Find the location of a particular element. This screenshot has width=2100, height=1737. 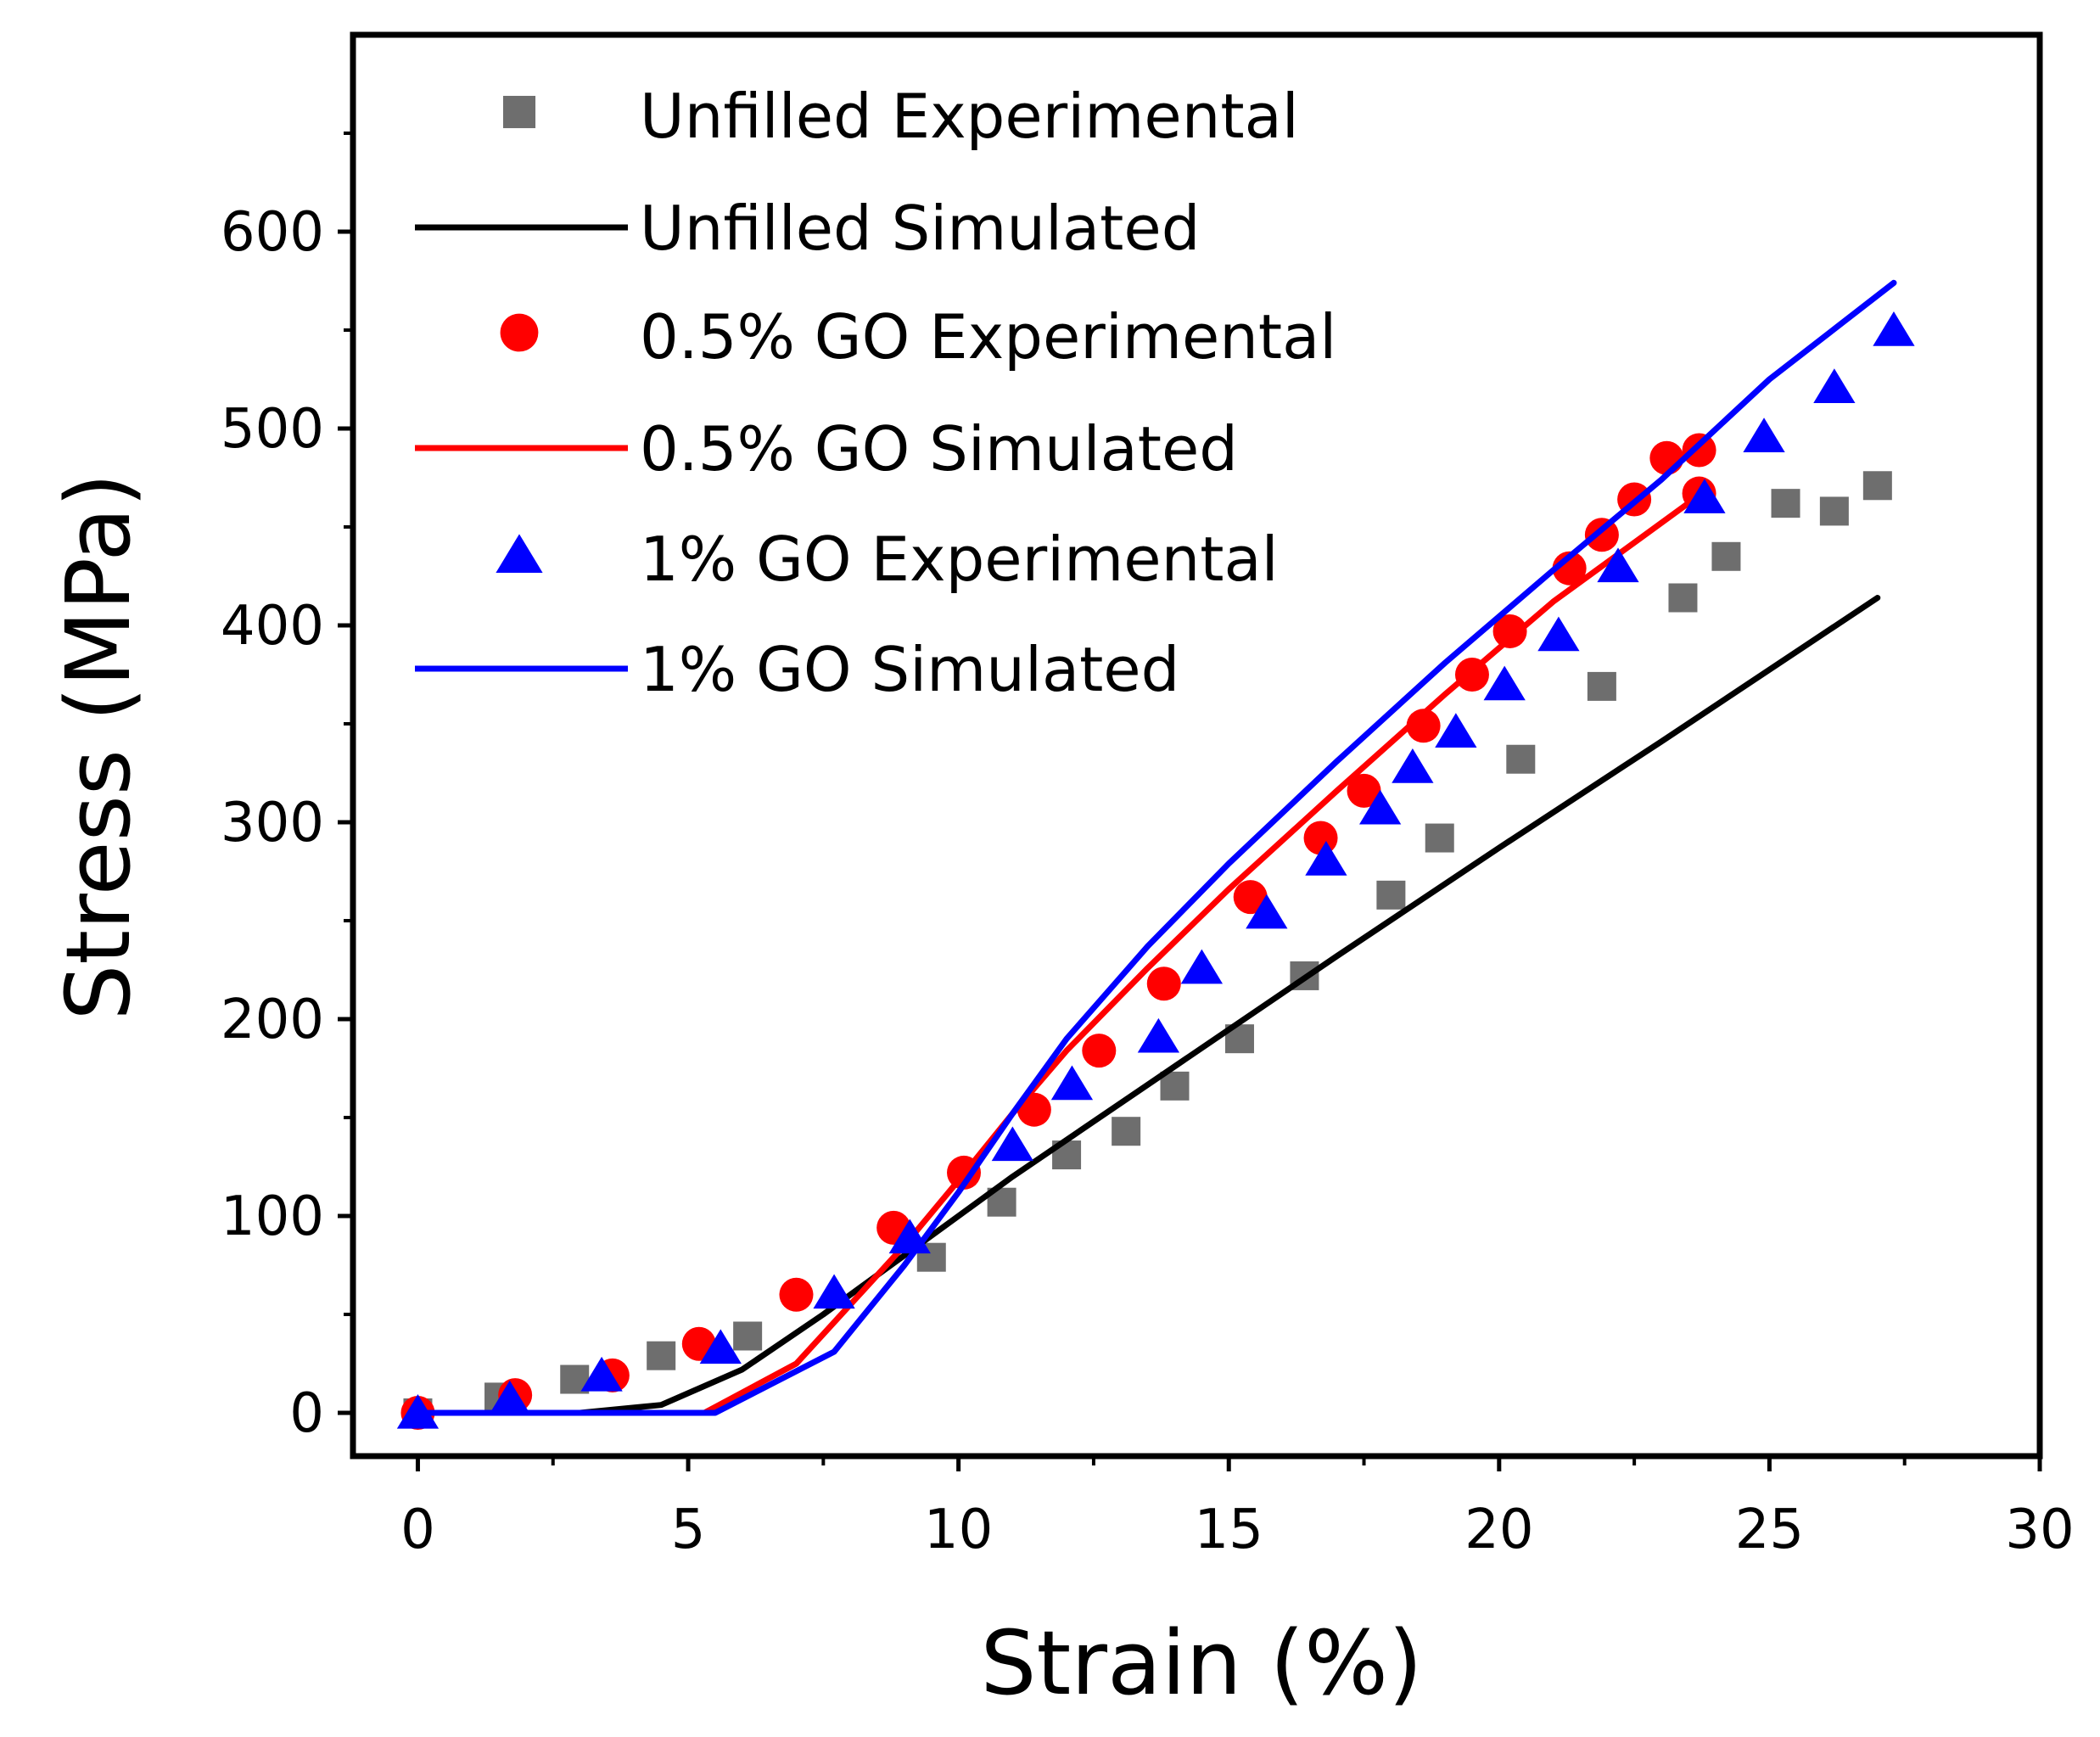

legend-item: Unfilled Experimental is located at coordinates (901, 116).